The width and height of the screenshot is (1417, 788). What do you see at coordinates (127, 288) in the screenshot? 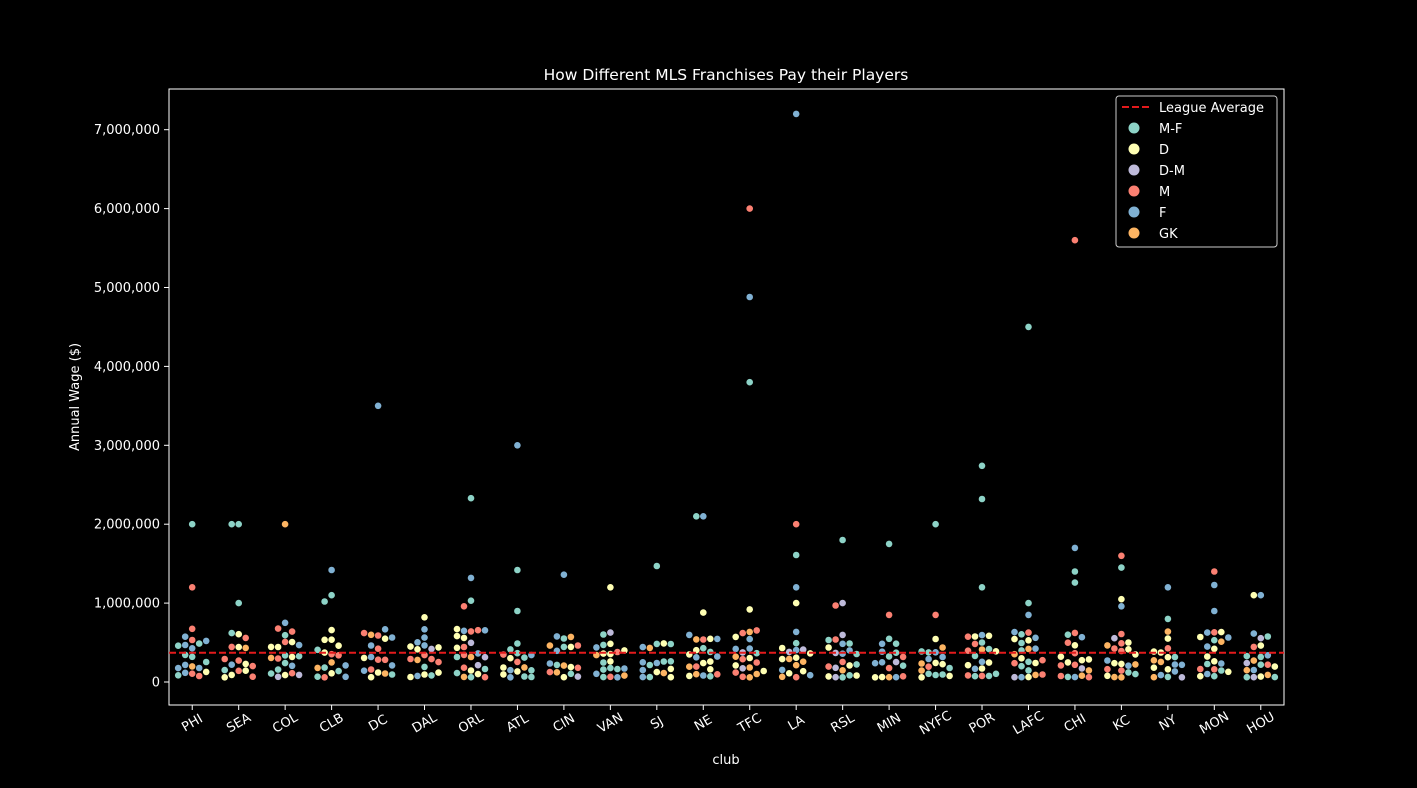
I see `y-tick-label: 5,000,000` at bounding box center [127, 288].